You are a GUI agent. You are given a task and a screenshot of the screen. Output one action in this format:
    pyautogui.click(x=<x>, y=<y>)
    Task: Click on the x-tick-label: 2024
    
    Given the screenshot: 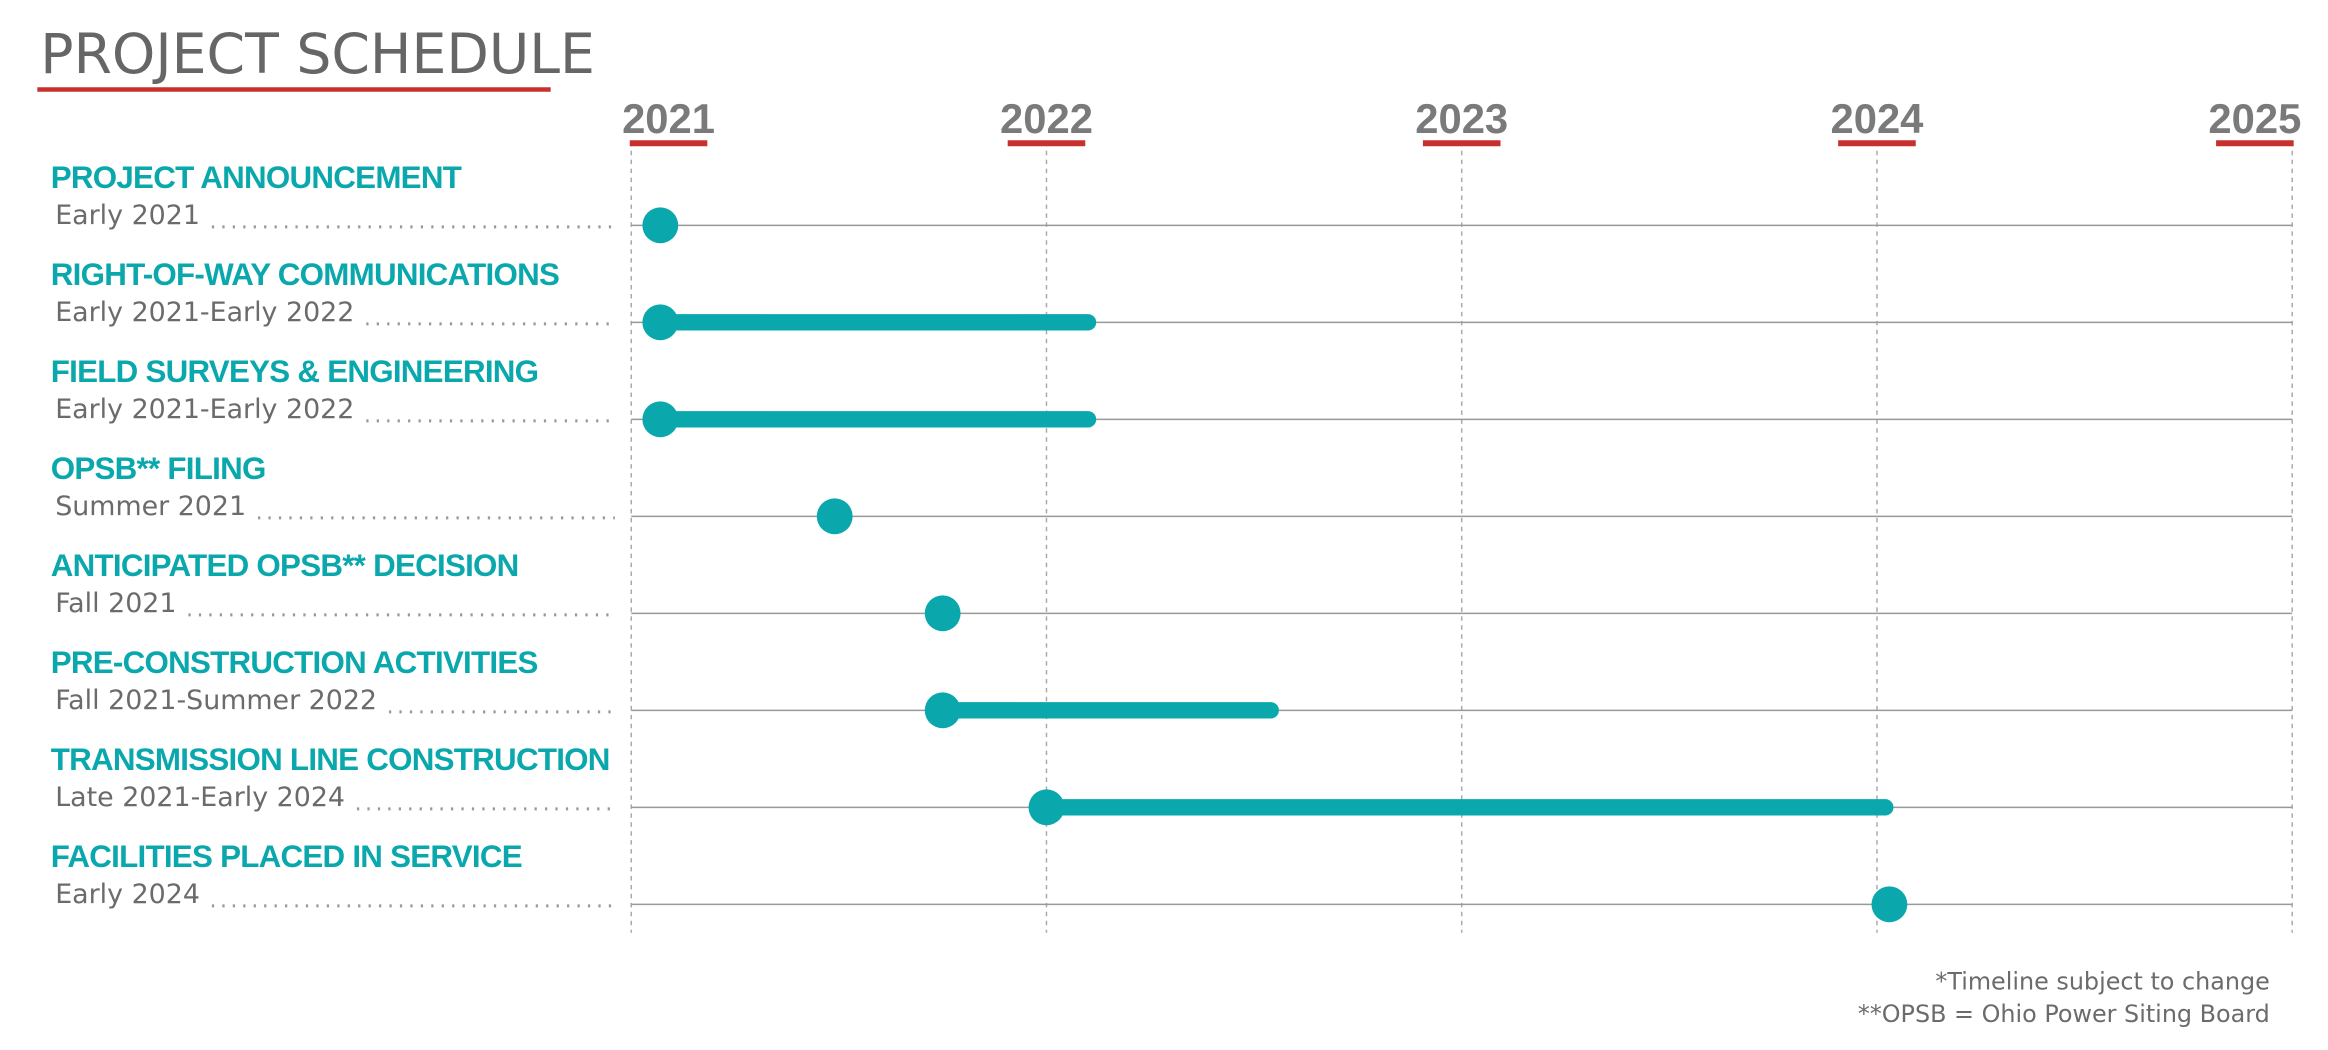 What is the action you would take?
    pyautogui.click(x=1876, y=118)
    